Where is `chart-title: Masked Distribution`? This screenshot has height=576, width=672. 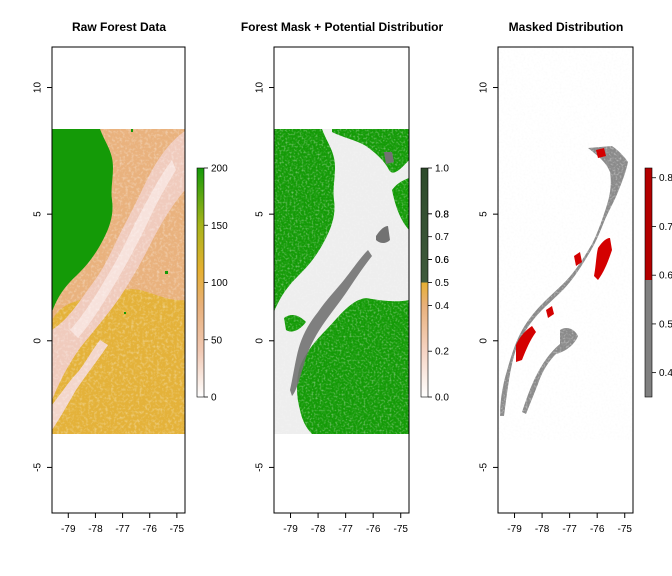 chart-title: Masked Distribution is located at coordinates (566, 27).